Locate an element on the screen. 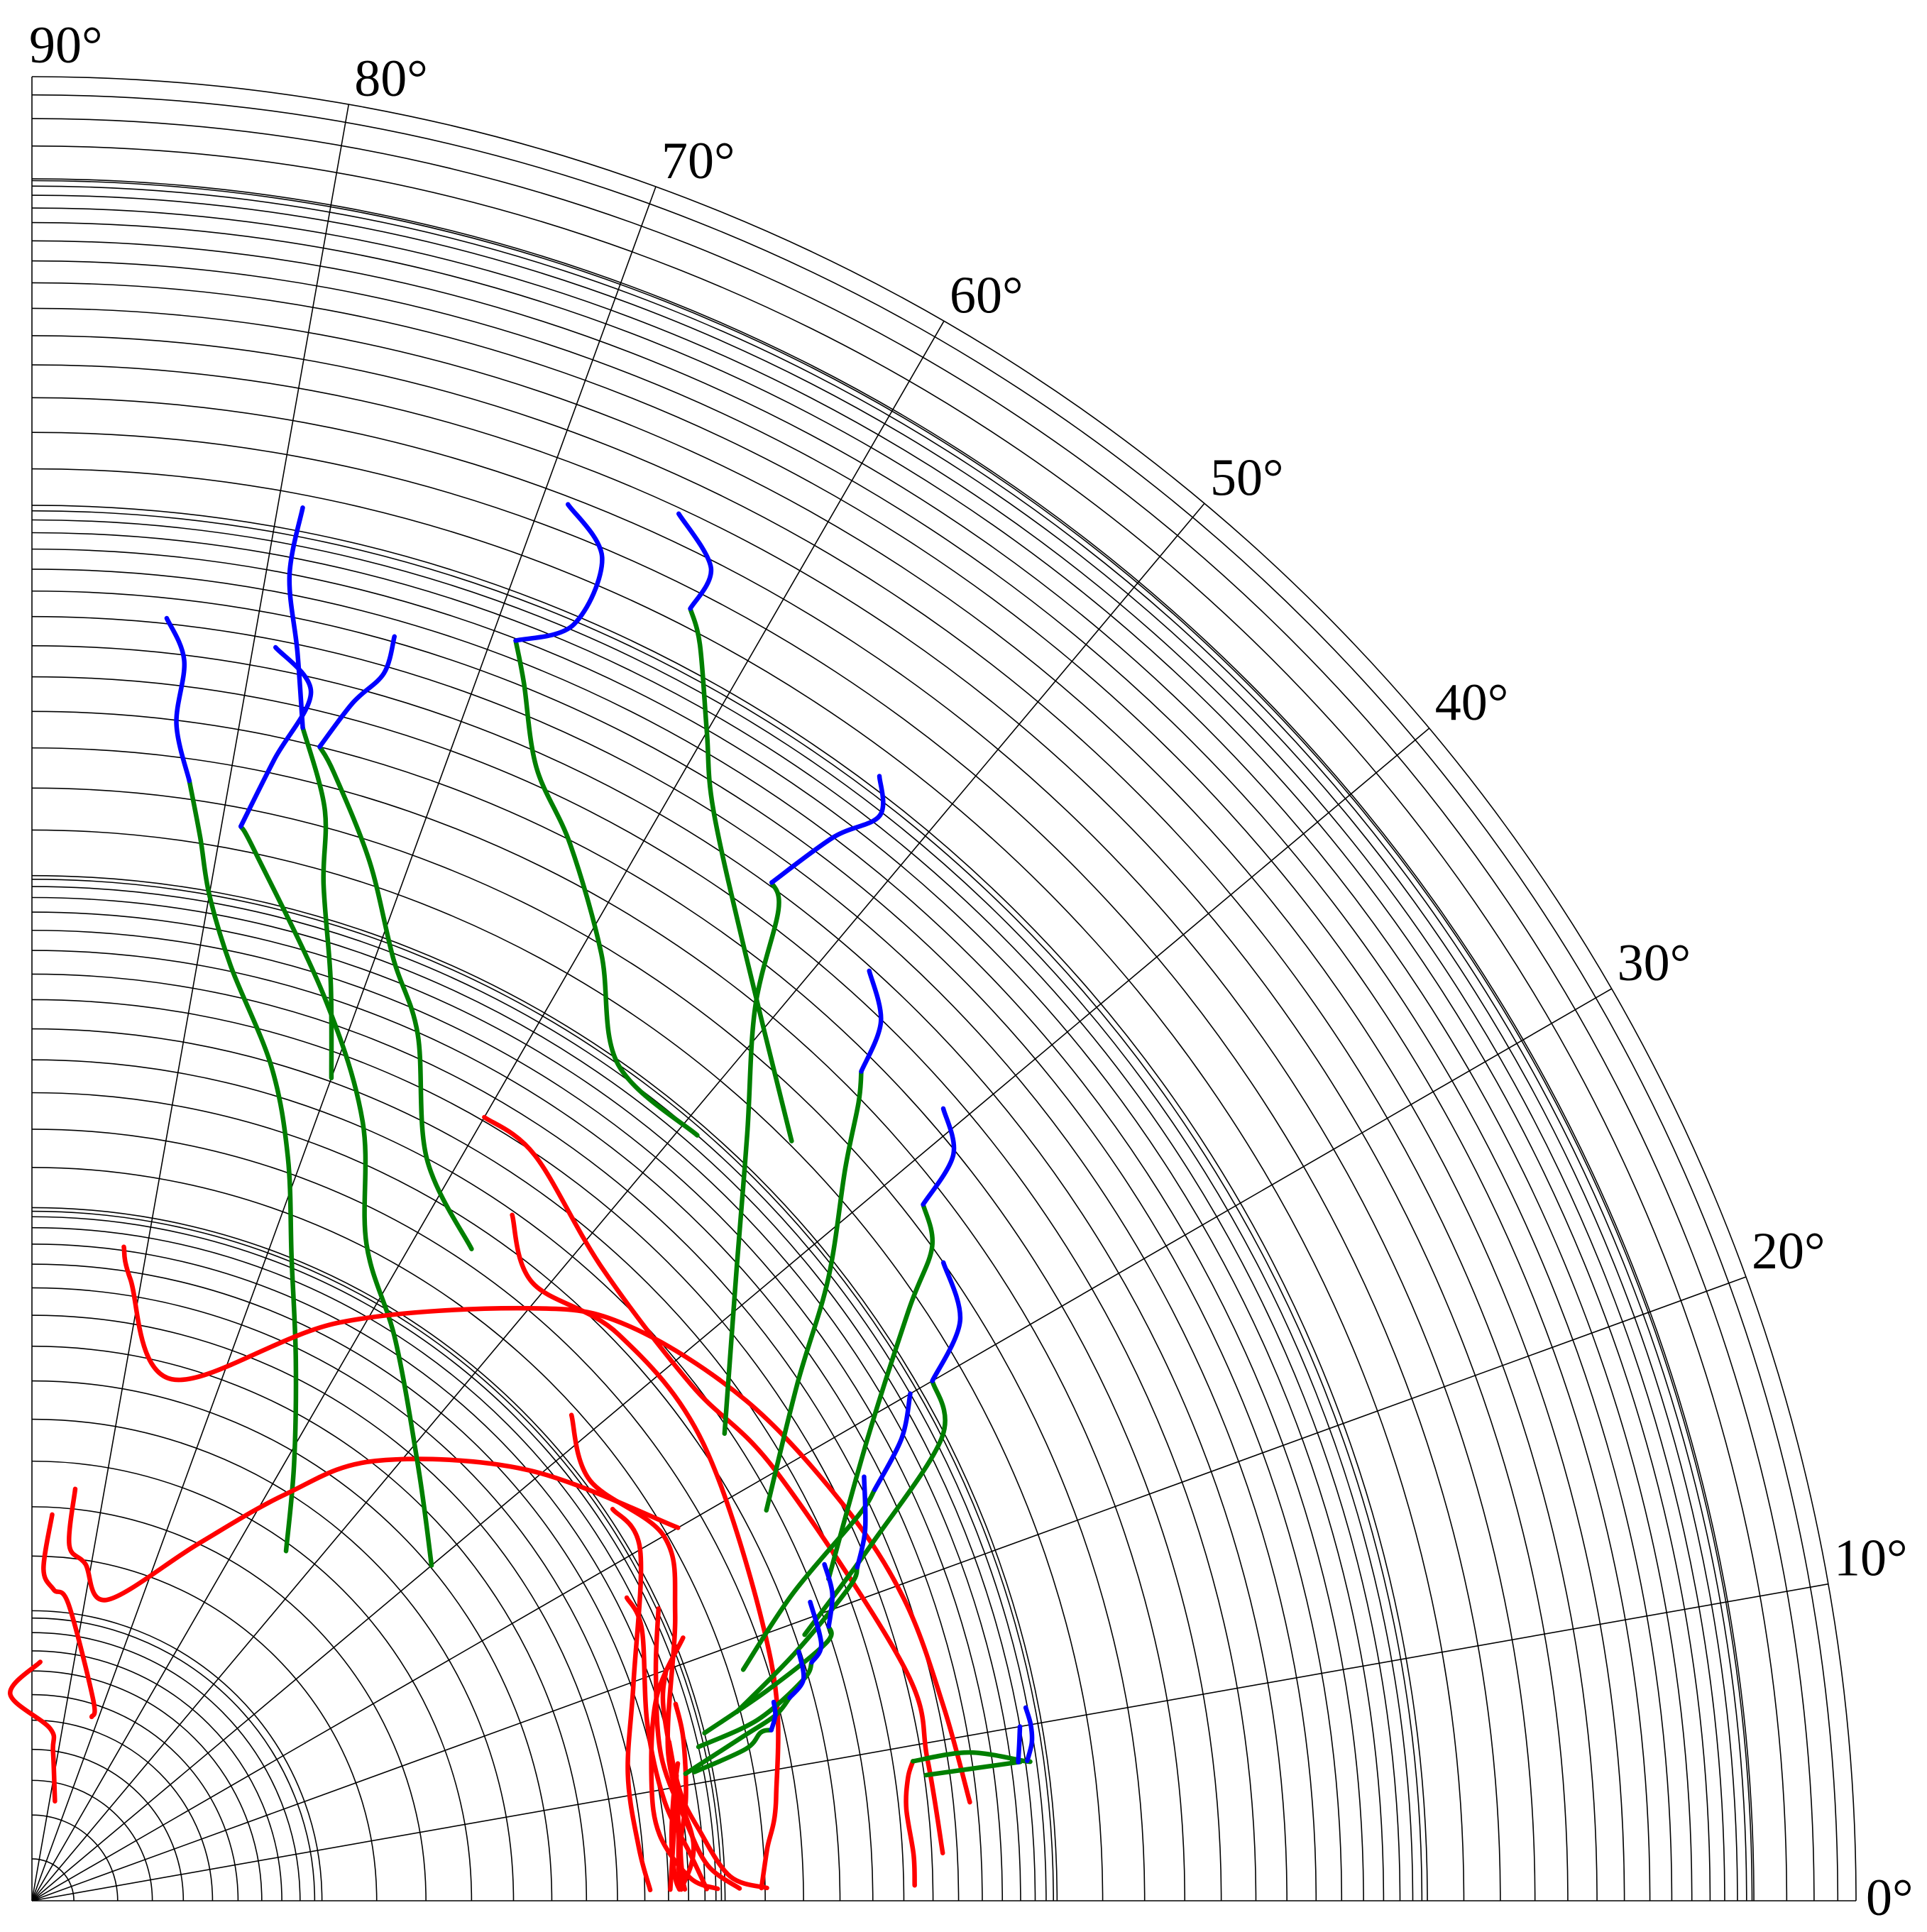 This screenshot has height=1932, width=1927. angle-label-70: 70° is located at coordinates (698, 161).